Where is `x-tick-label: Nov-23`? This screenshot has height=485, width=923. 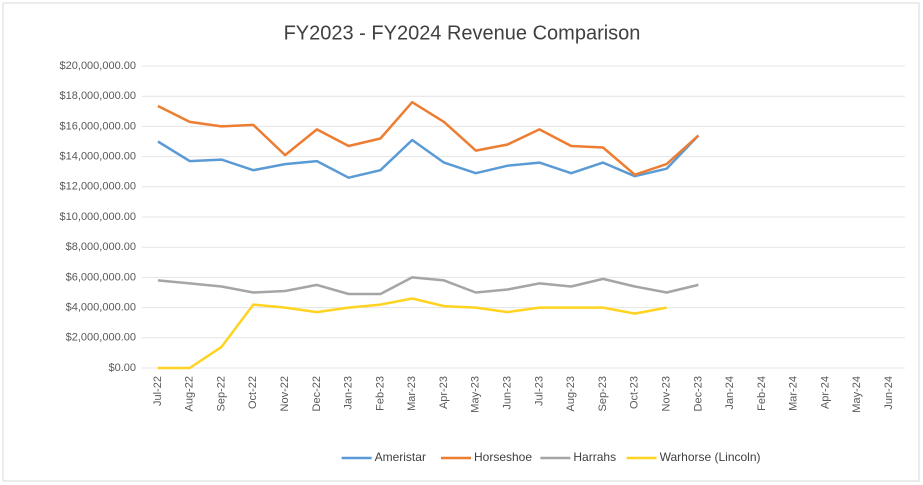 x-tick-label: Nov-23 is located at coordinates (666, 393).